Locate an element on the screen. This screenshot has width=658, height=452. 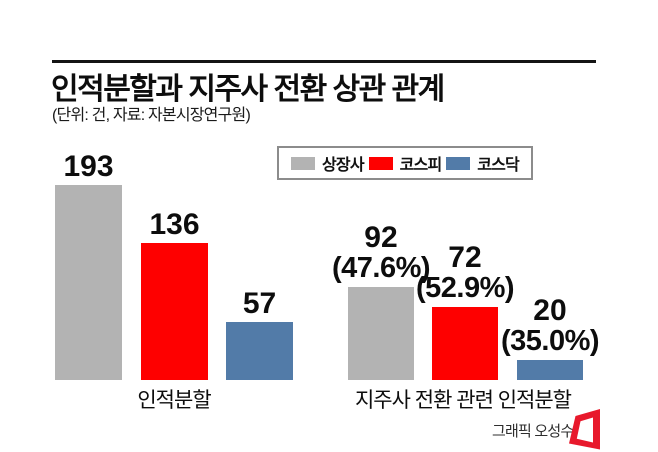
value-label-kospi-group1: 136 is located at coordinates (174, 224).